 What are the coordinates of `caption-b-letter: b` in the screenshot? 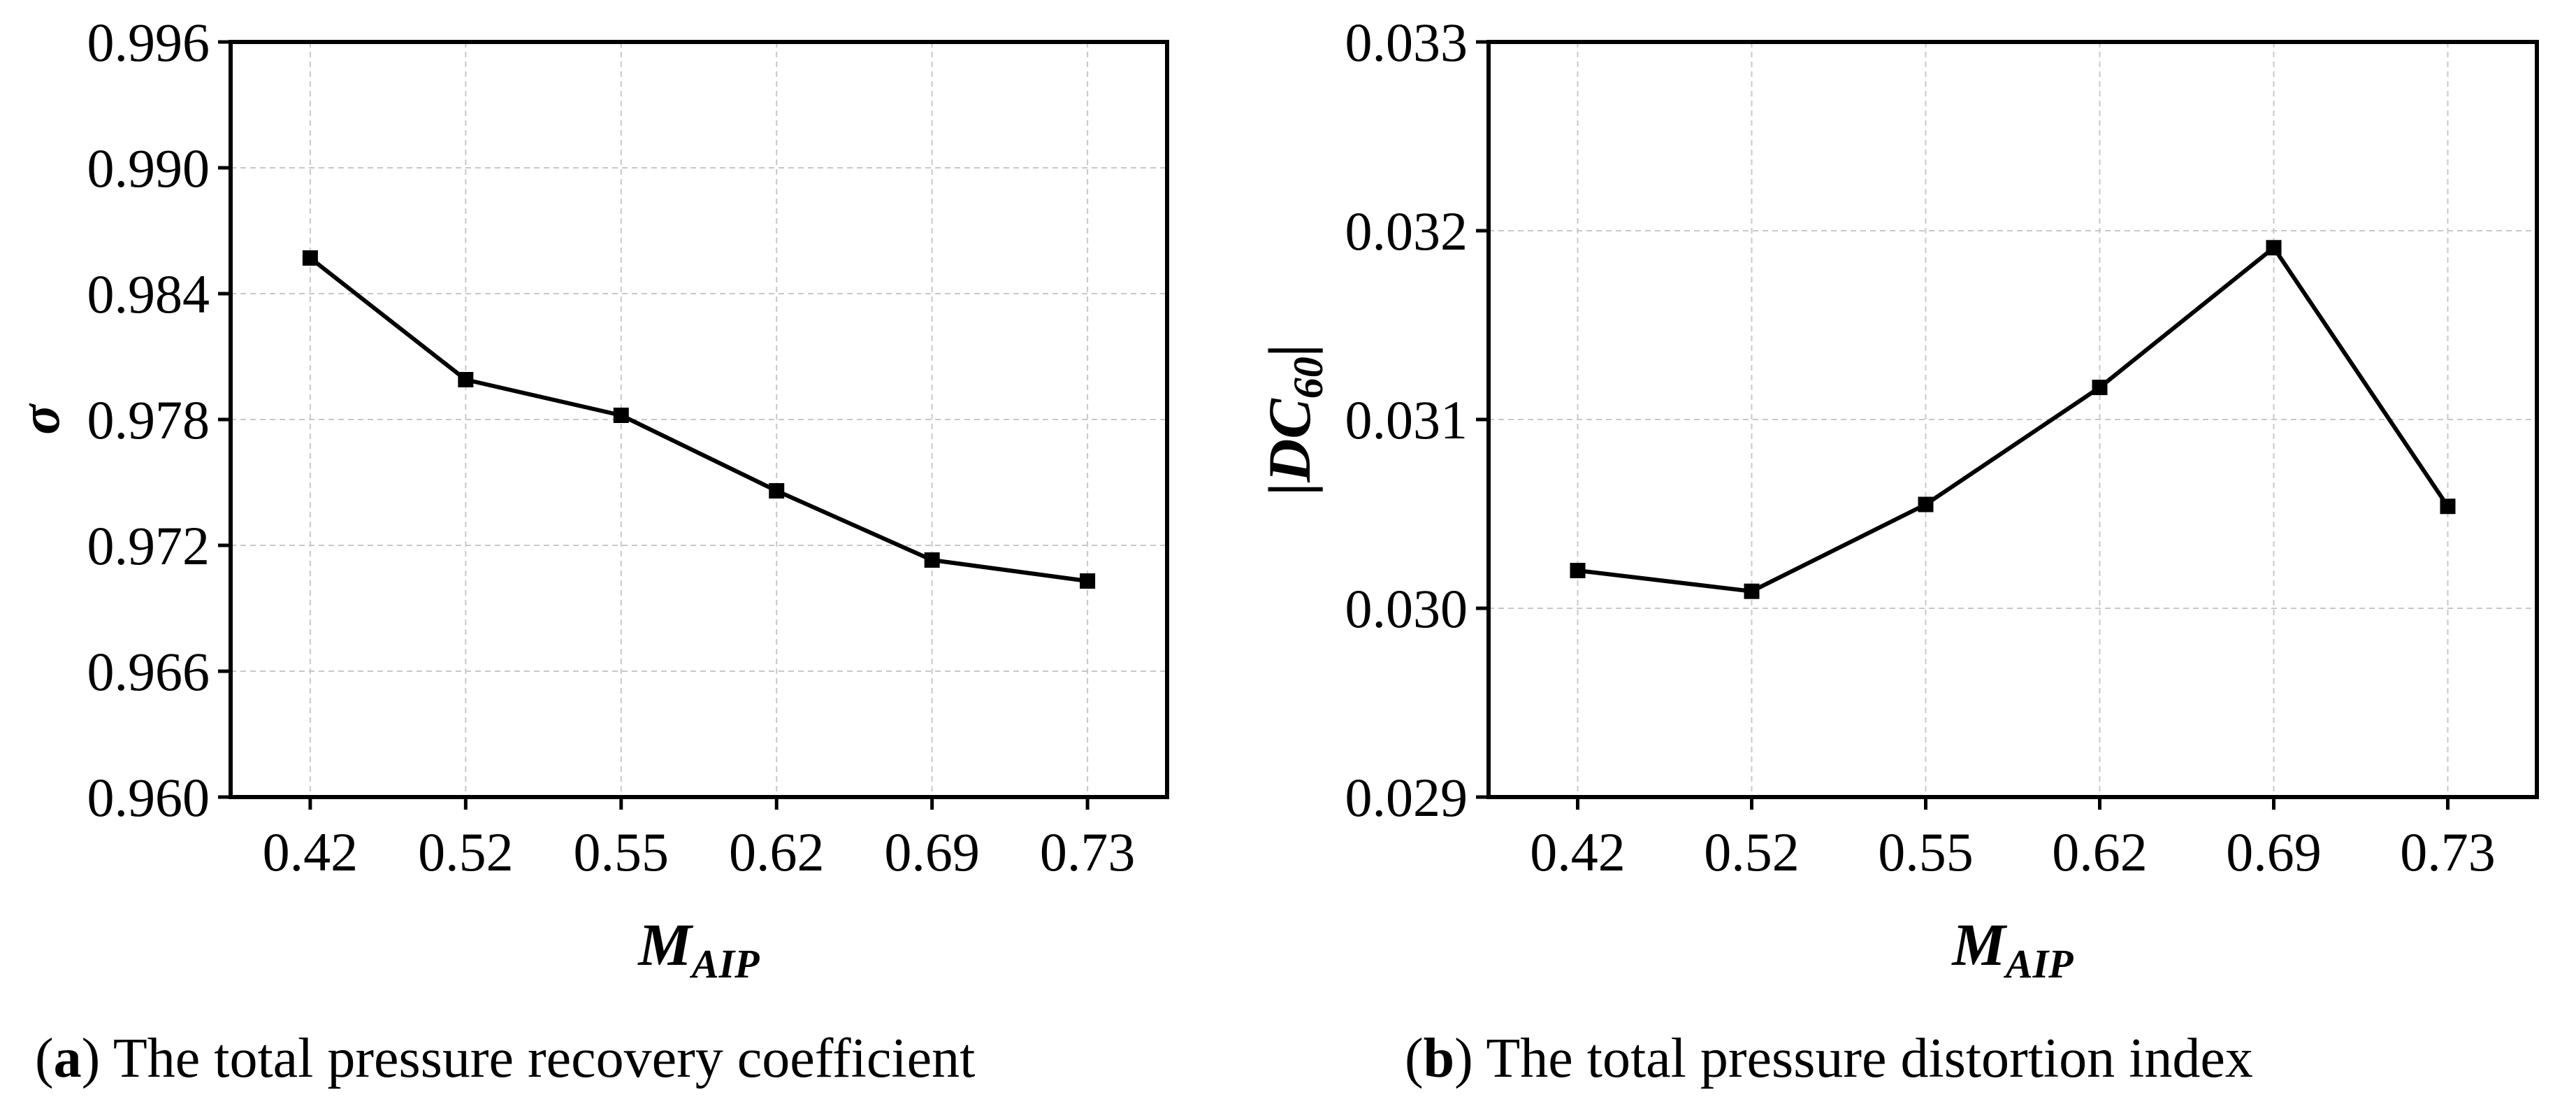 It's located at (1439, 1058).